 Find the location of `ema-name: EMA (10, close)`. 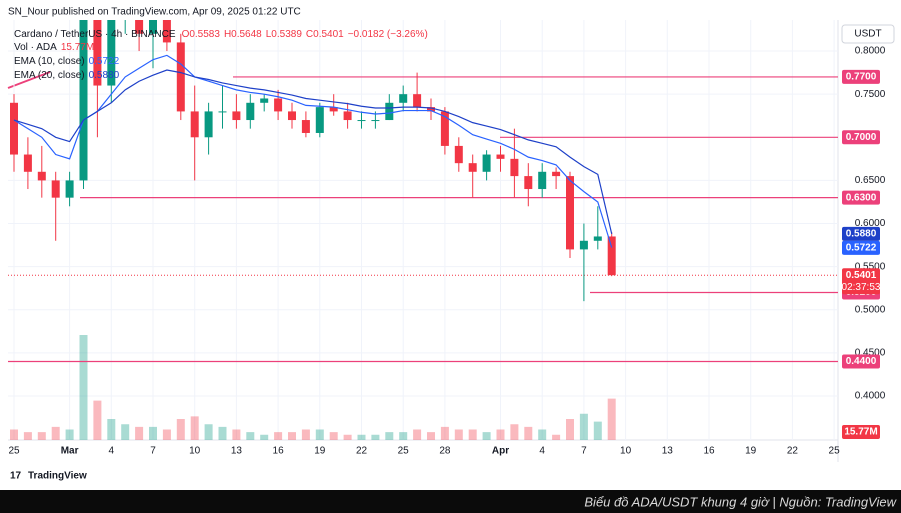

ema-name: EMA (10, close) is located at coordinates (49, 61).